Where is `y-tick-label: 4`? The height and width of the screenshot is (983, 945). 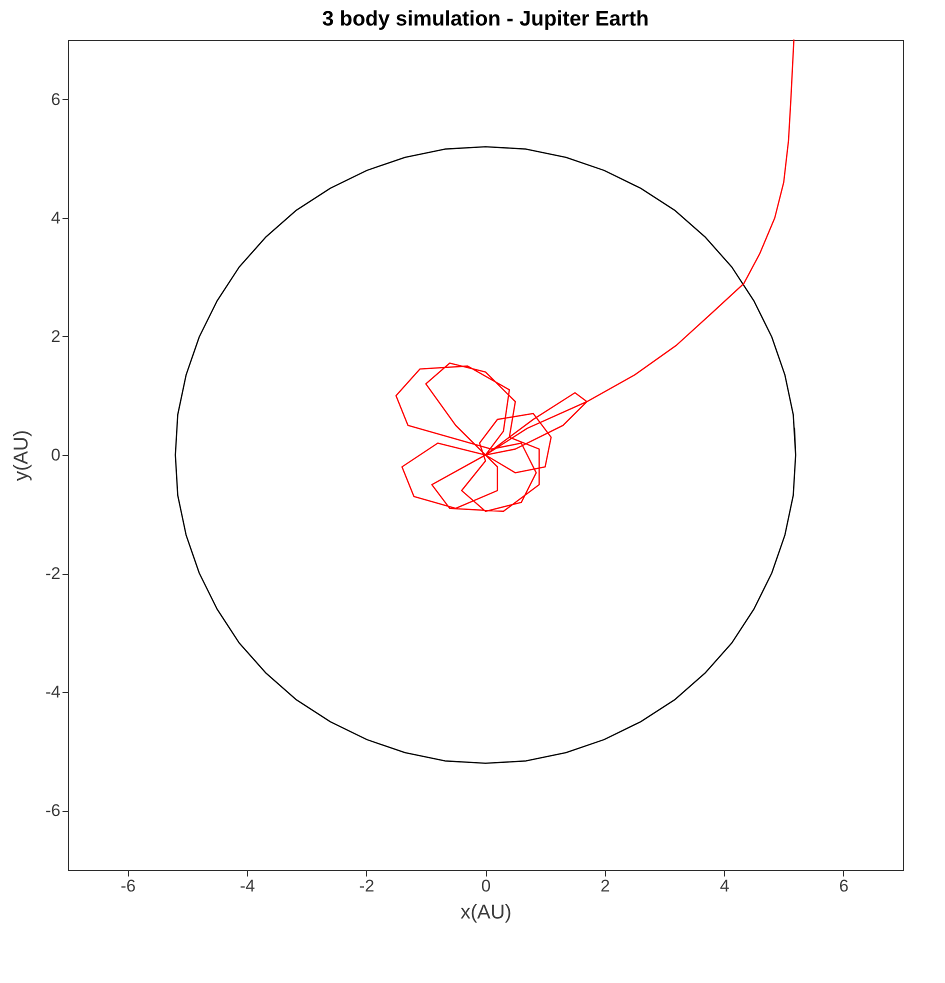 y-tick-label: 4 is located at coordinates (55, 218).